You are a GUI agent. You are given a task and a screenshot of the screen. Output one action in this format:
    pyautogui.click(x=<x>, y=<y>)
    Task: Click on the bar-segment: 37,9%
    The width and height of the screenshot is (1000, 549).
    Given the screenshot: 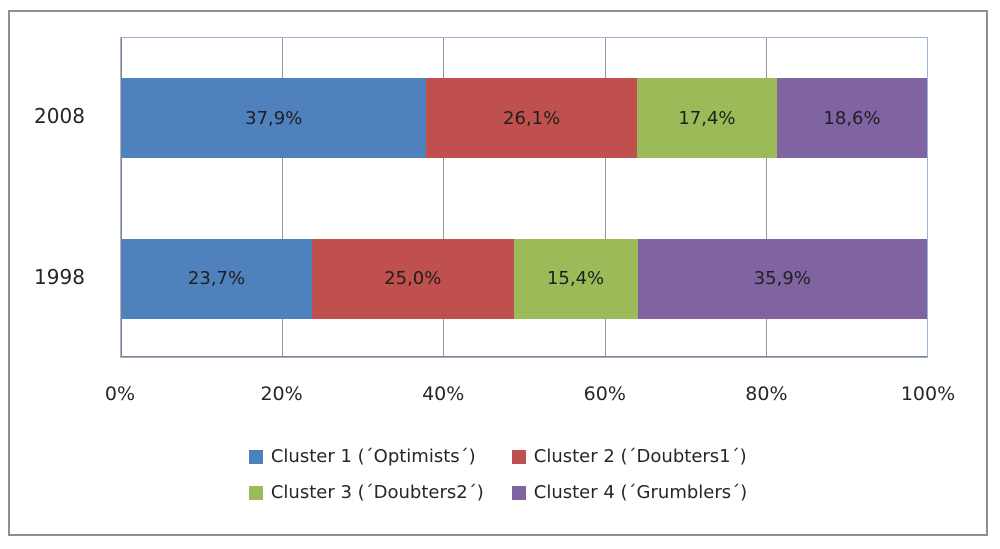 What is the action you would take?
    pyautogui.click(x=274, y=118)
    